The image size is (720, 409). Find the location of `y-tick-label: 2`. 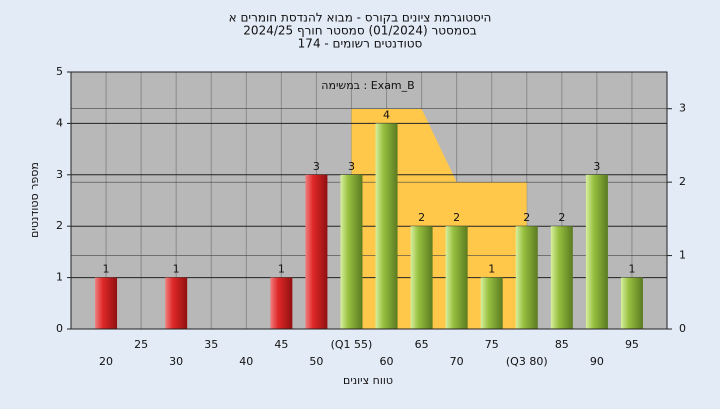

y-tick-label: 2 is located at coordinates (59, 225).